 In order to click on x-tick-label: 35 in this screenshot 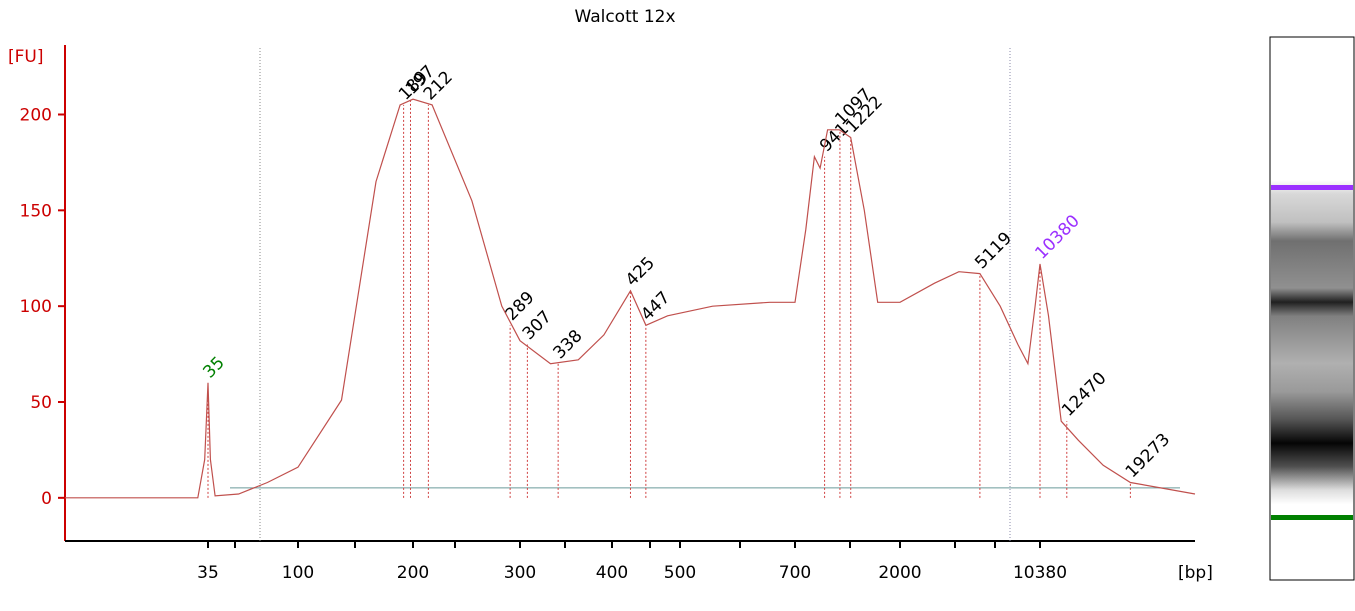, I will do `click(208, 573)`.